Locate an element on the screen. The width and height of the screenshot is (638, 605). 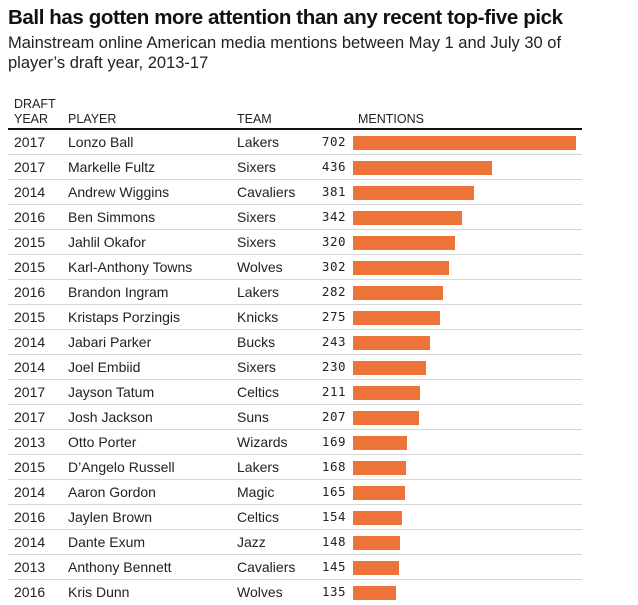
mentions-value: 207 is located at coordinates (333, 416).